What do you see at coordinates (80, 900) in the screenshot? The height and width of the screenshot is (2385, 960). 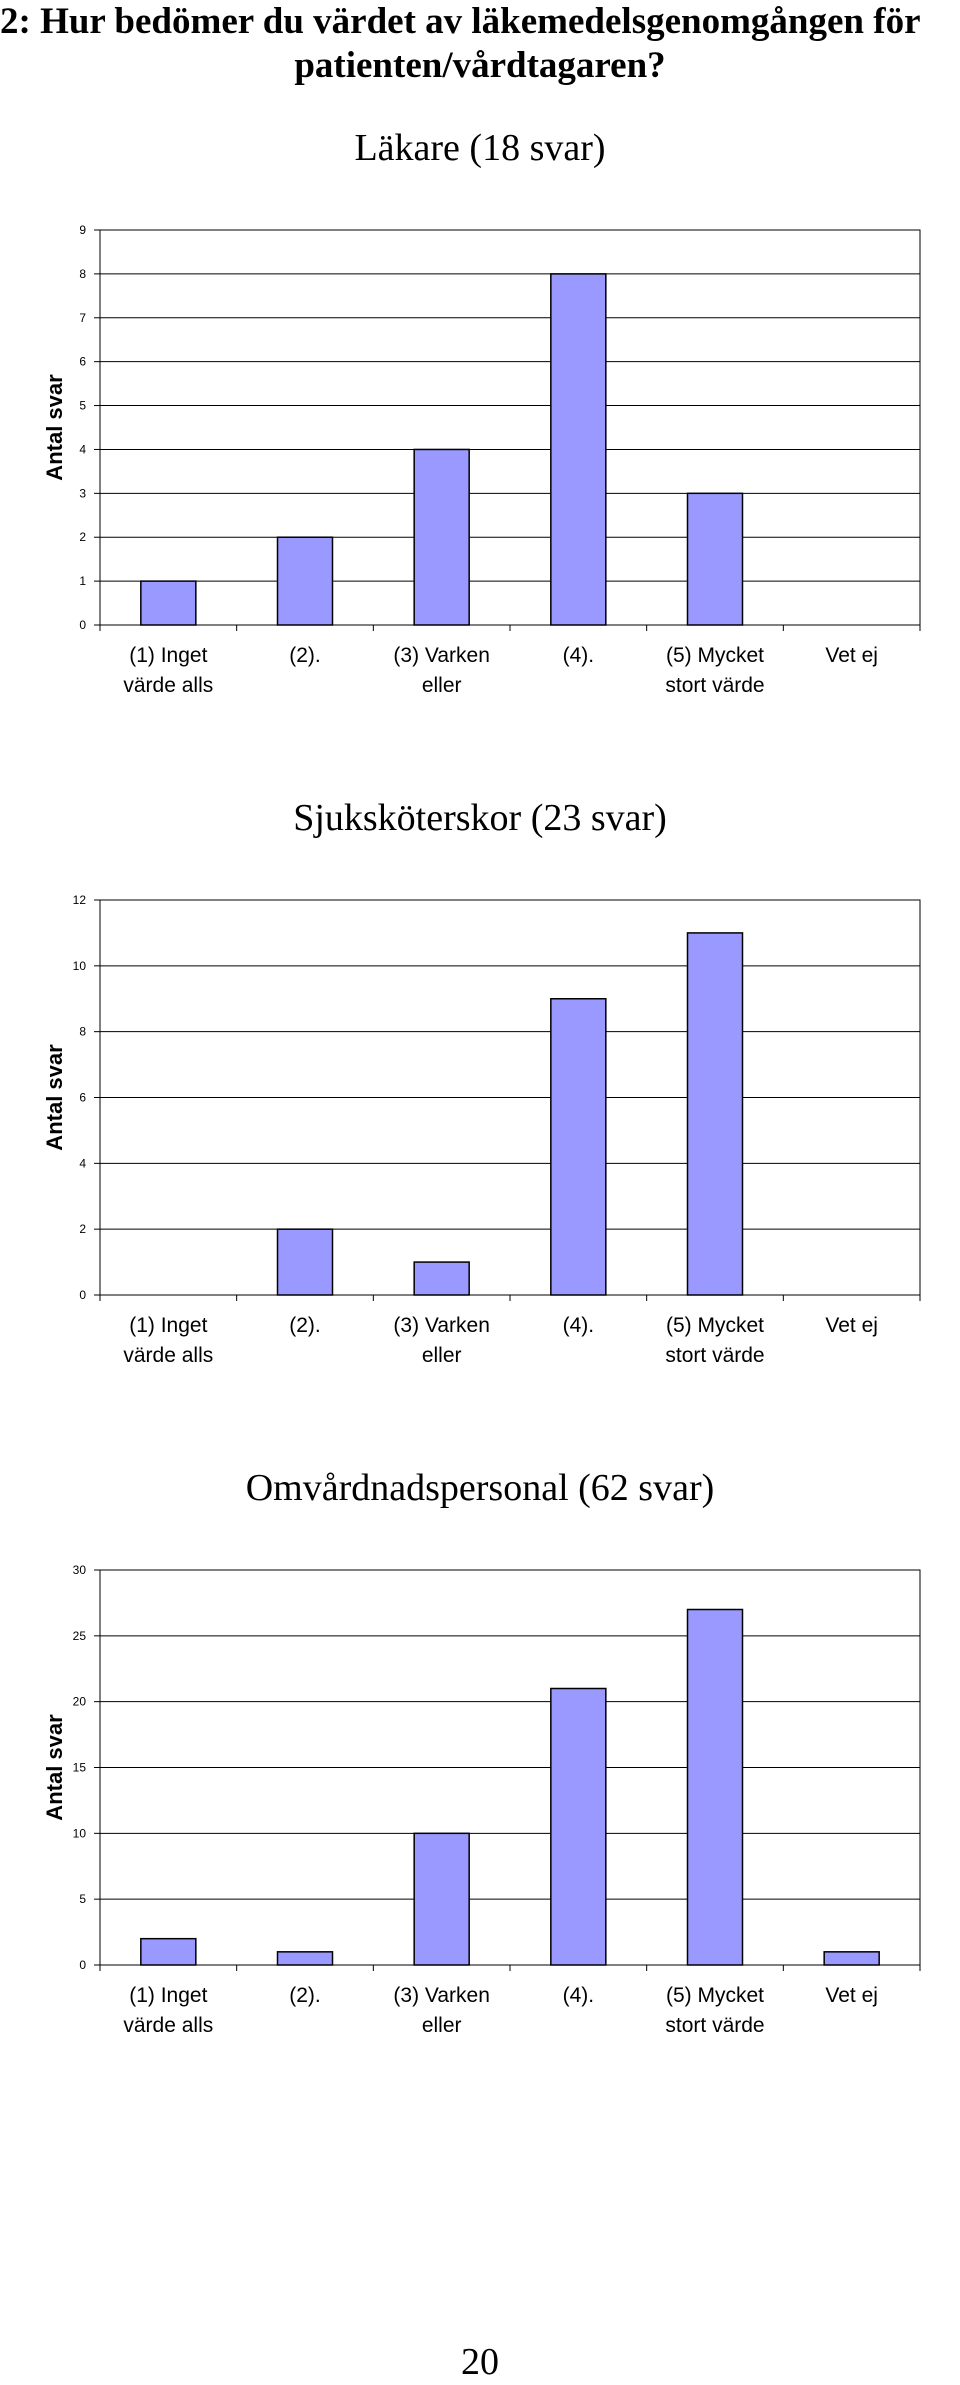 I see `y-tick-label: 12` at bounding box center [80, 900].